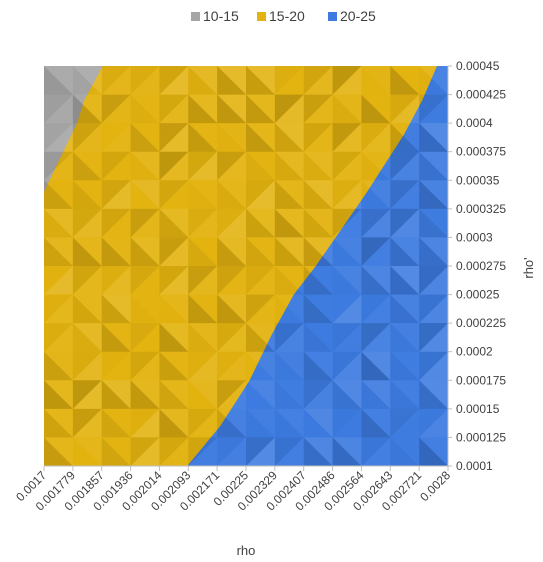 The width and height of the screenshot is (543, 562). I want to click on x-axis-title: rho, so click(246, 550).